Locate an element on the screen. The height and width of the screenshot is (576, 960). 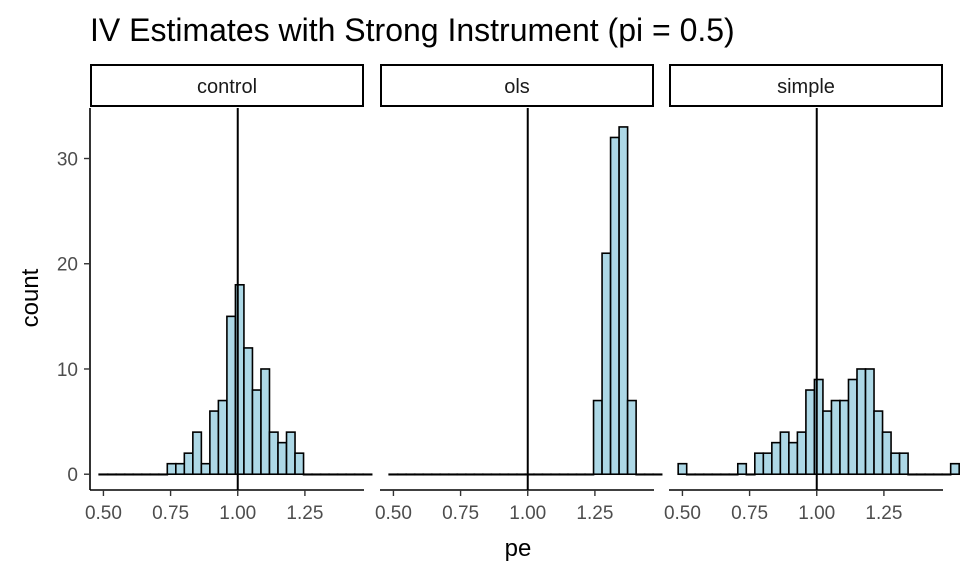
y-axis-title: count is located at coordinates (30, 297).